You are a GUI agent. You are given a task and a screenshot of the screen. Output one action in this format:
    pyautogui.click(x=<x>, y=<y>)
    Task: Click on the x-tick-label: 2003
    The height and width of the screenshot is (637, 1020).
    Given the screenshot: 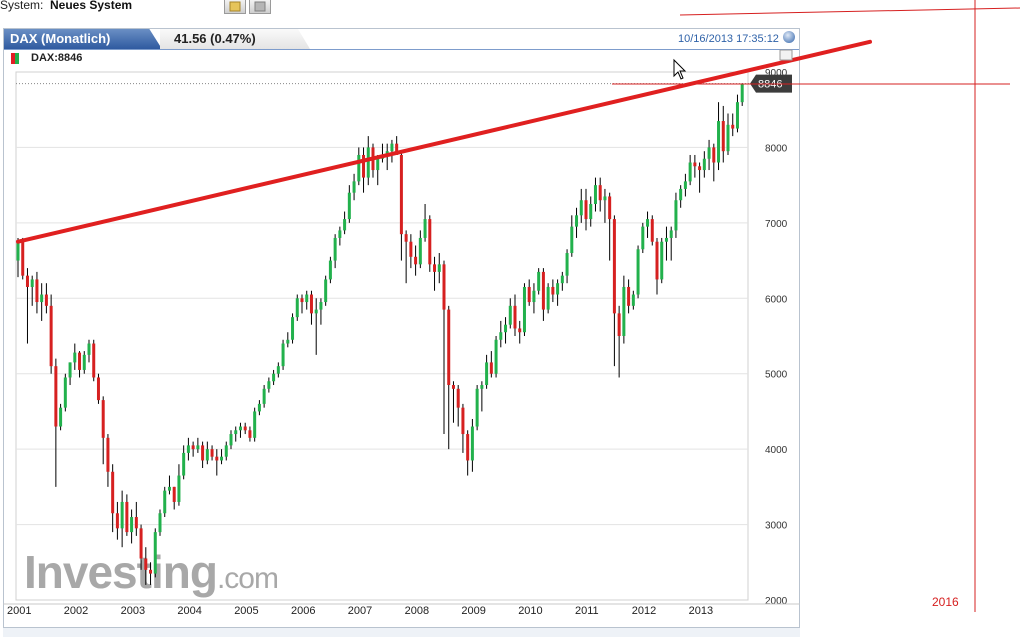 What is the action you would take?
    pyautogui.click(x=133, y=611)
    